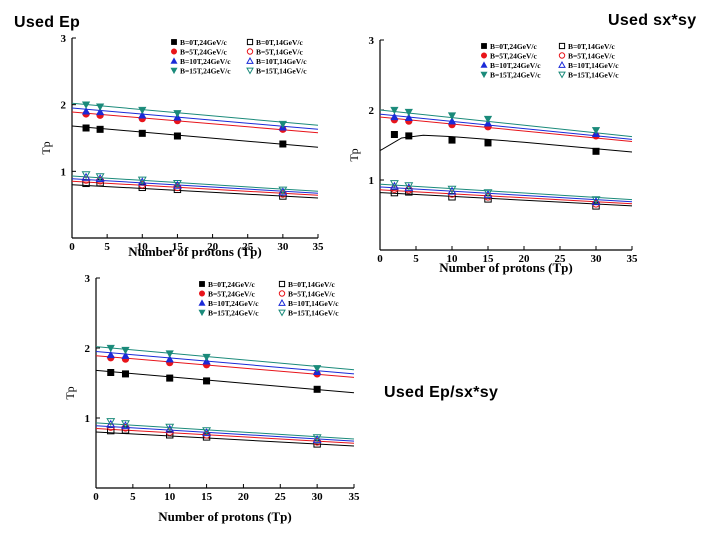 The width and height of the screenshot is (720, 540). I want to click on y-tick-label: 1, so click(64, 172).